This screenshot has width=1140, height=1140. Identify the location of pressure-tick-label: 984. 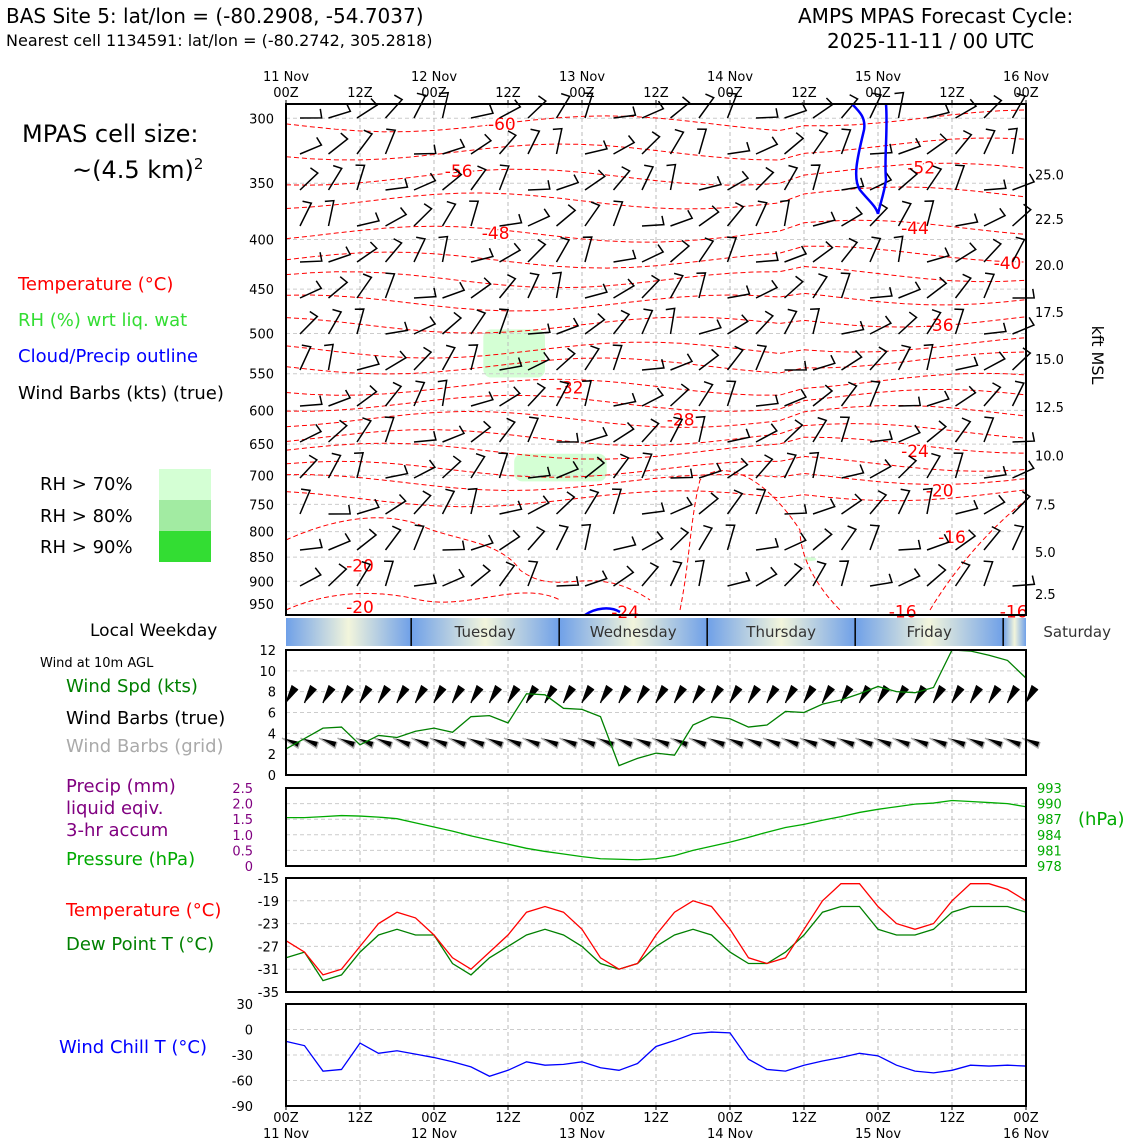
(1049, 836).